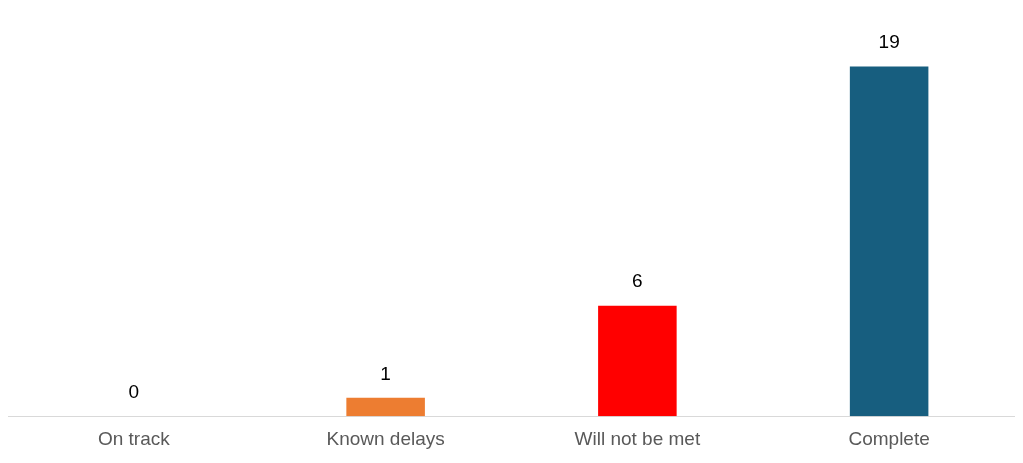 The image size is (1023, 463). I want to click on data-label: 0, so click(134, 391).